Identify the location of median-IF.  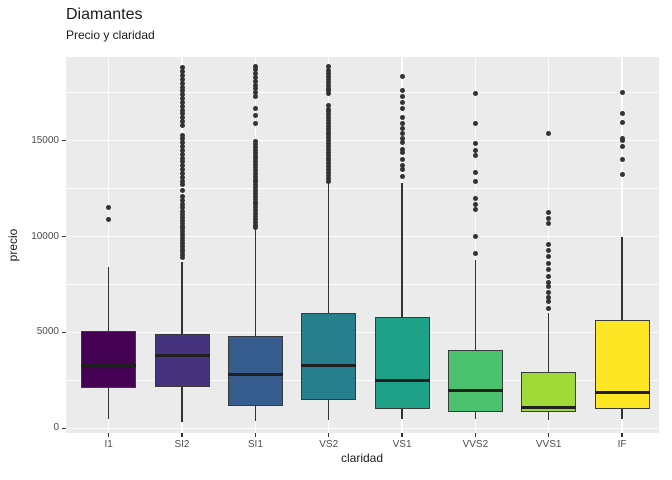
(622, 393).